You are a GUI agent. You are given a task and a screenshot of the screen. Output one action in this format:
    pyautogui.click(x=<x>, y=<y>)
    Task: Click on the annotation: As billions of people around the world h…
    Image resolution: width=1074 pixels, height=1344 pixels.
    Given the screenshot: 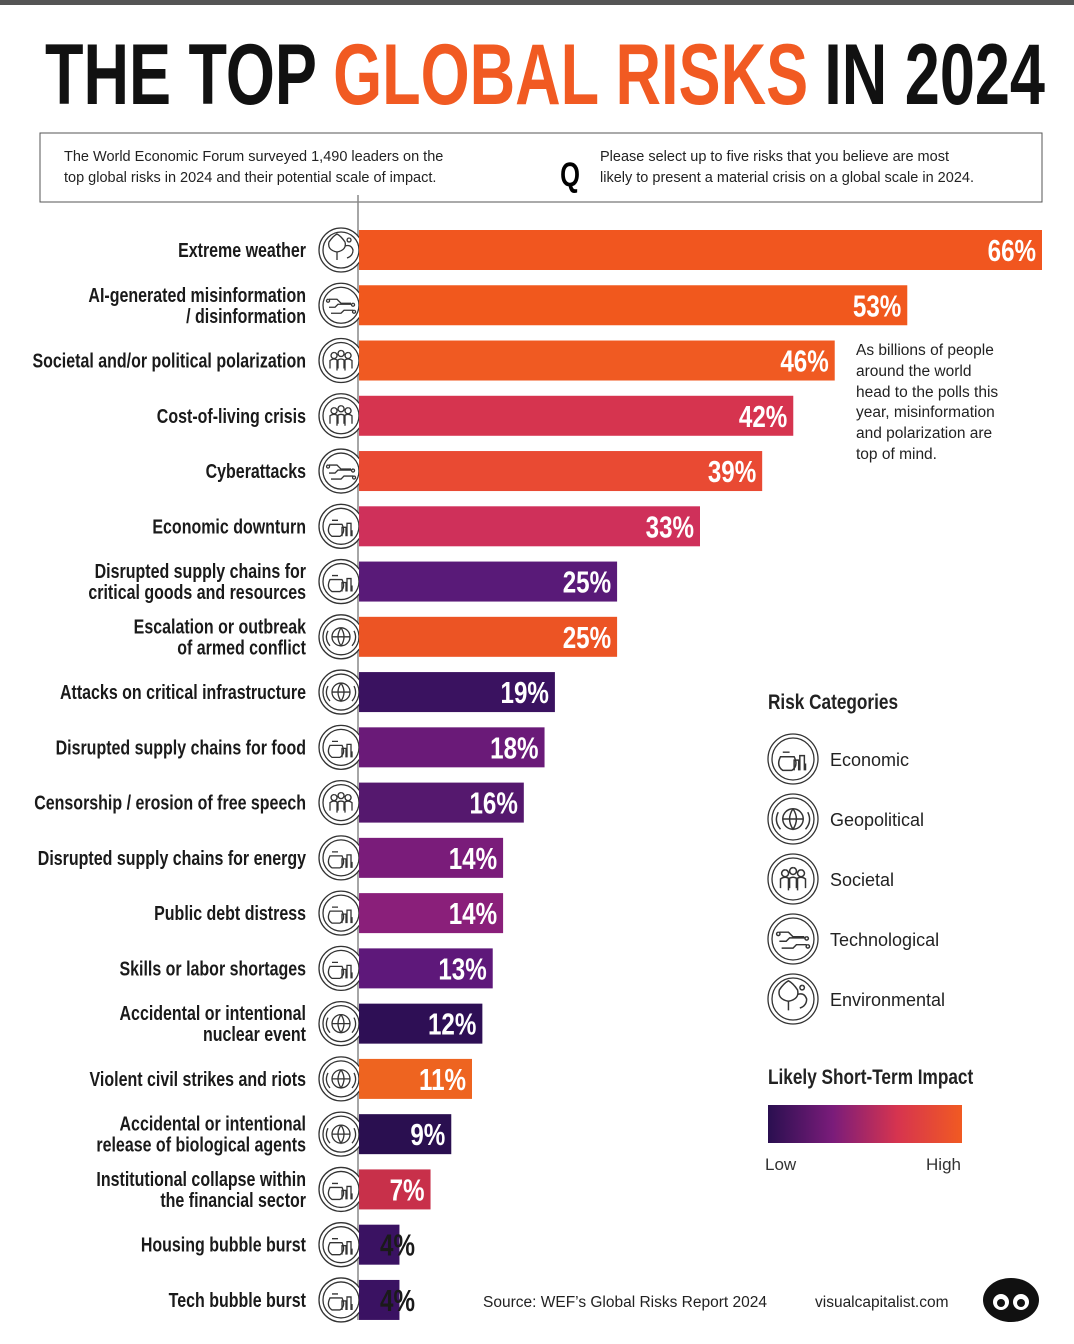 What is the action you would take?
    pyautogui.click(x=927, y=402)
    